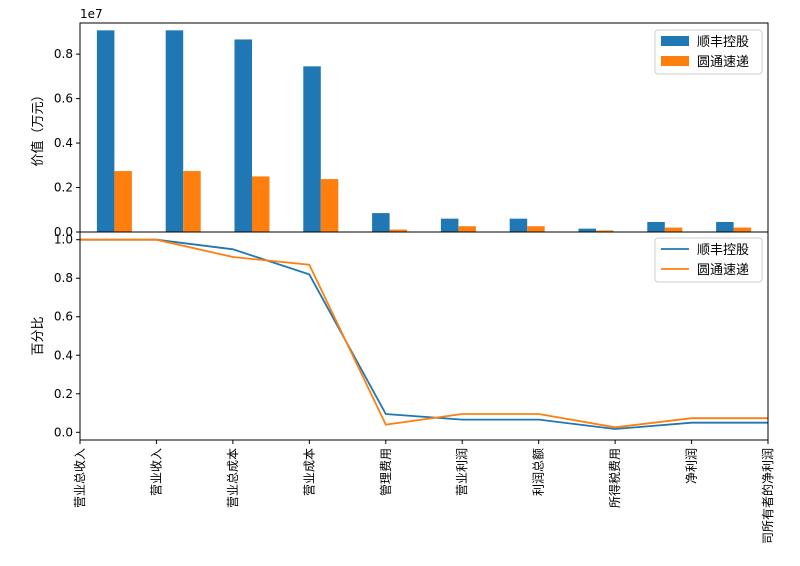  I want to click on x-tick-label: 所得税费用, so click(614, 478).